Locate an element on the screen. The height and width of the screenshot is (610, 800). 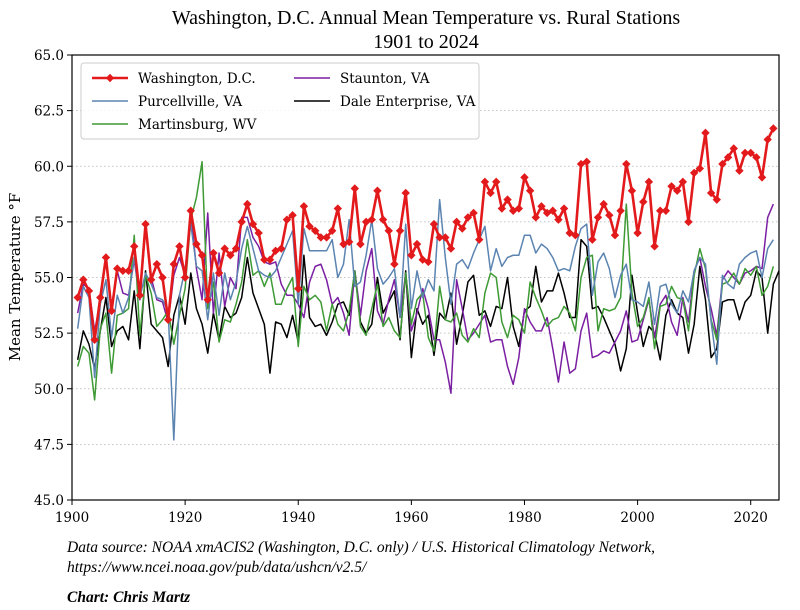
x-tick-label: 2000 is located at coordinates (637, 518).